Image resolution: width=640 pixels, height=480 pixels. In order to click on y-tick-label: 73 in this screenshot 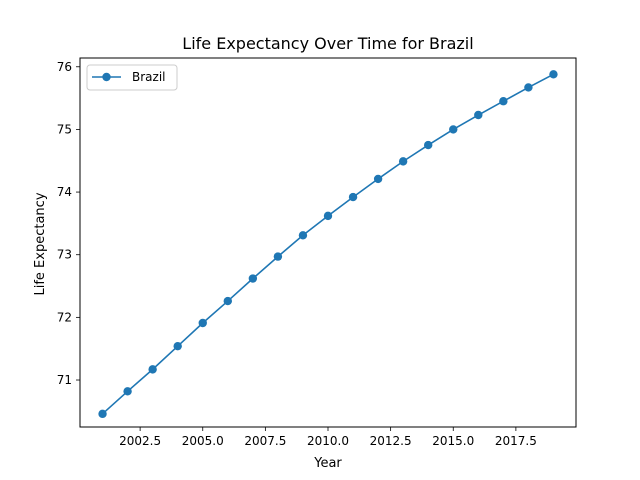, I will do `click(64, 255)`.